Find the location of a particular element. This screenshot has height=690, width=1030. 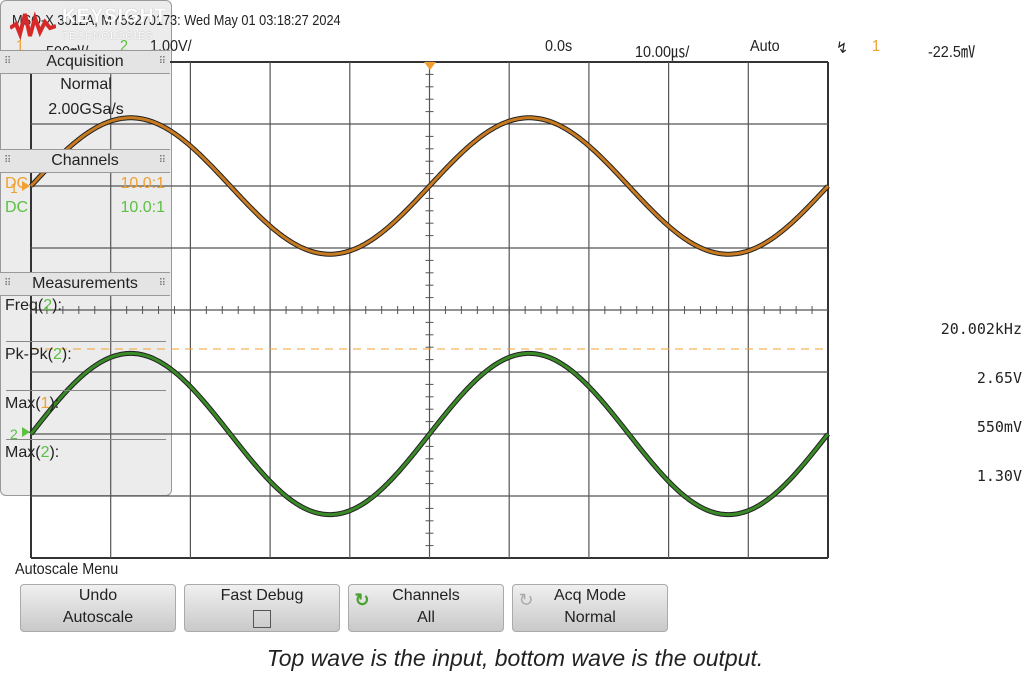

measurement-label: Max(1): is located at coordinates (32, 404).